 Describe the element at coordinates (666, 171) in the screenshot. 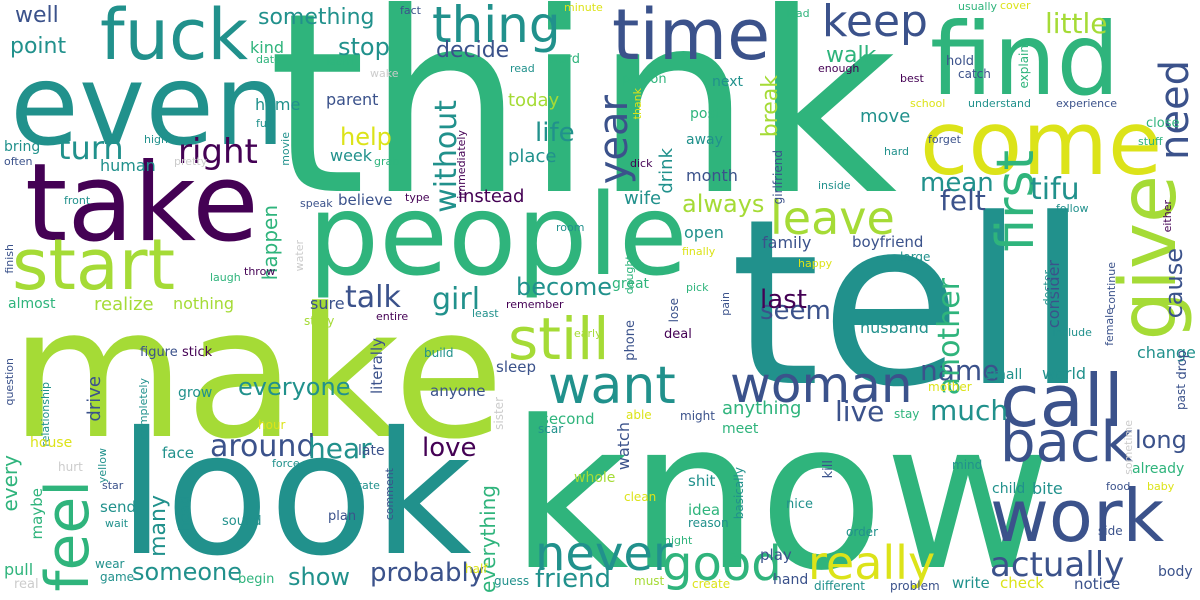

I see `word-drink: drink` at that location.